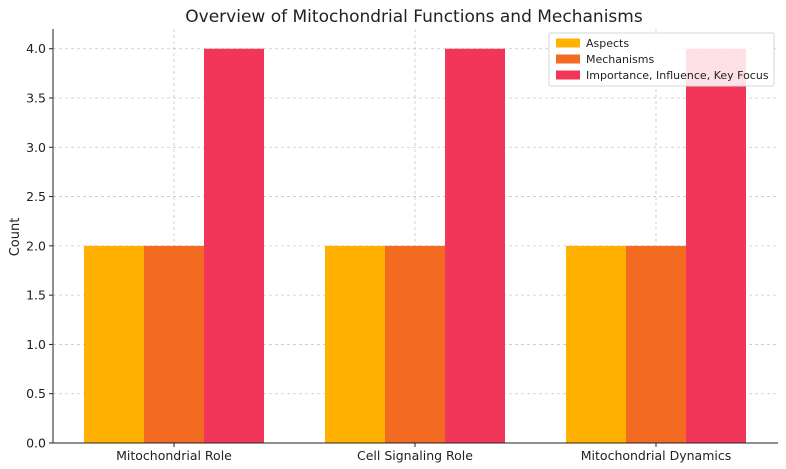  Describe the element at coordinates (36, 344) in the screenshot. I see `y-tick-label: 1.0` at that location.